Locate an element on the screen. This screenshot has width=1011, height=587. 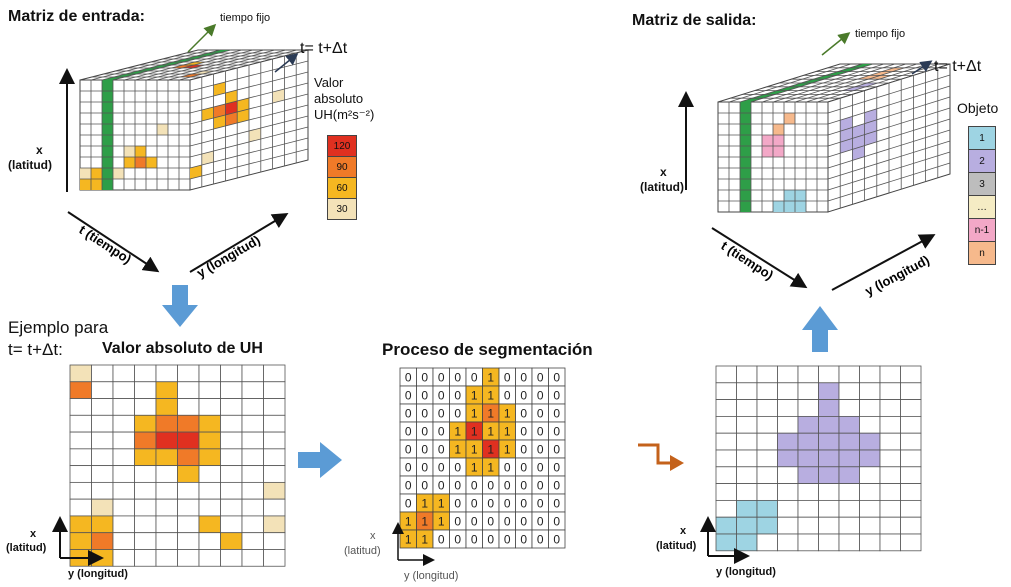
input-t-label: t (tiempo) is located at coordinates (105, 244).